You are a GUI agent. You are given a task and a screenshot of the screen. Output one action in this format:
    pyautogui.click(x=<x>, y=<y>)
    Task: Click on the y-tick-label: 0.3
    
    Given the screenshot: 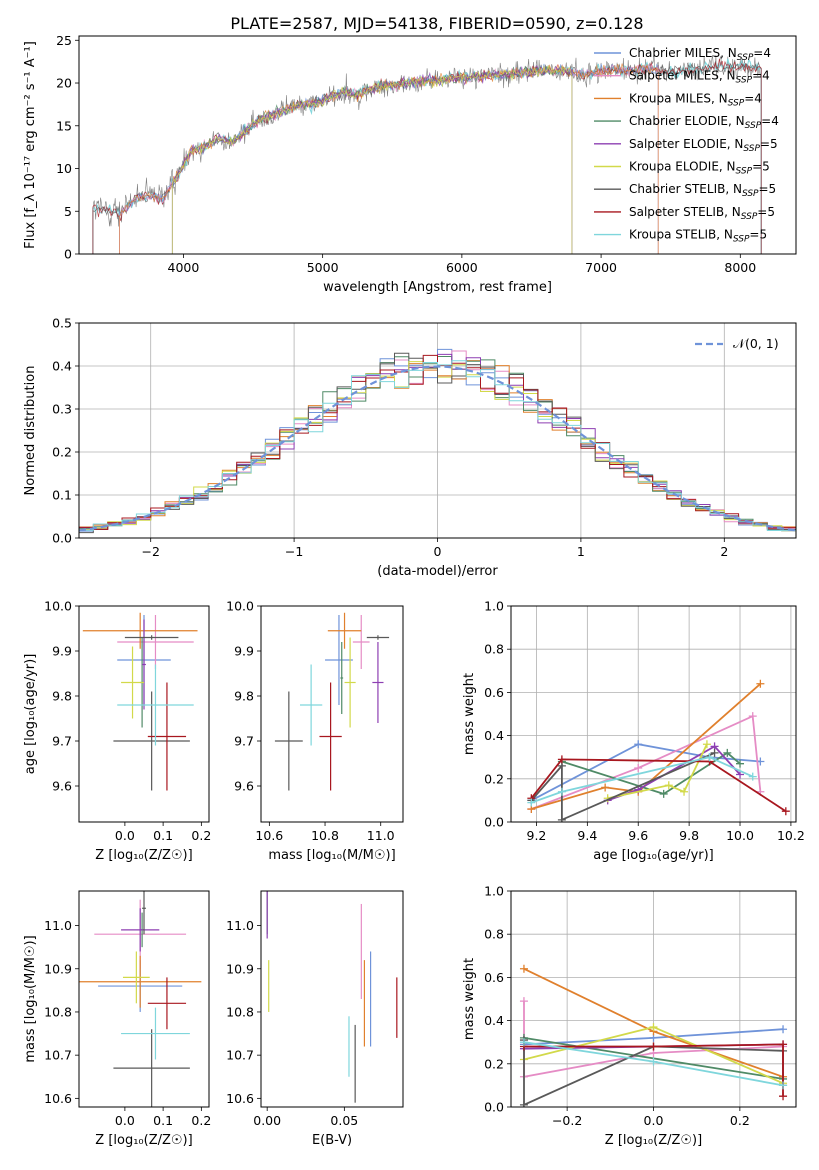 What is the action you would take?
    pyautogui.click(x=62, y=409)
    